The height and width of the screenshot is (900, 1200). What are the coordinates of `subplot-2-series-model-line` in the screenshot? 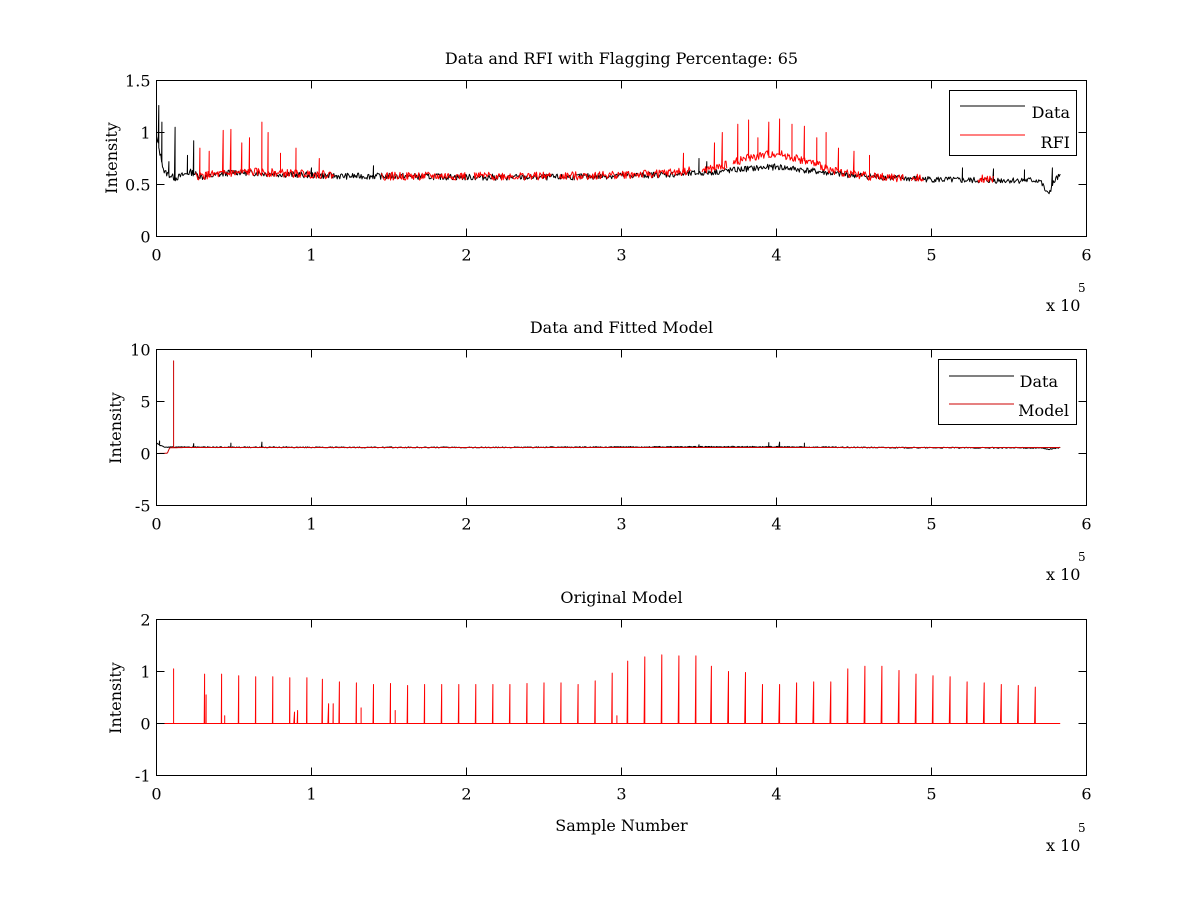 It's located at (608, 407).